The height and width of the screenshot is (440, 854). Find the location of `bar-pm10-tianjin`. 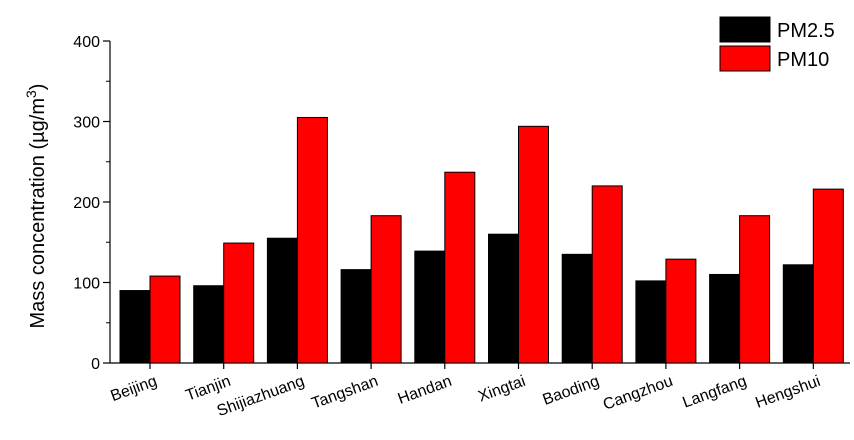

bar-pm10-tianjin is located at coordinates (239, 303).